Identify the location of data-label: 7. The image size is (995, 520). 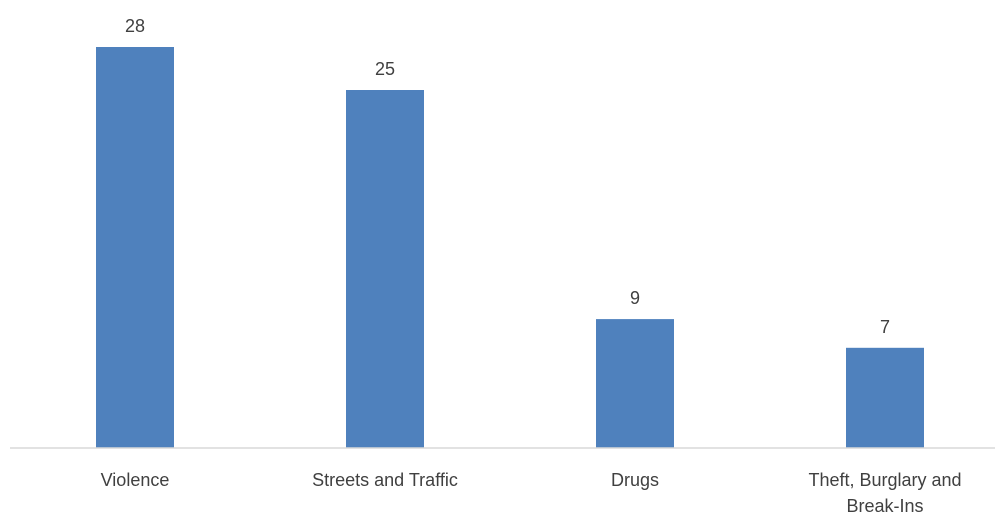
(885, 327).